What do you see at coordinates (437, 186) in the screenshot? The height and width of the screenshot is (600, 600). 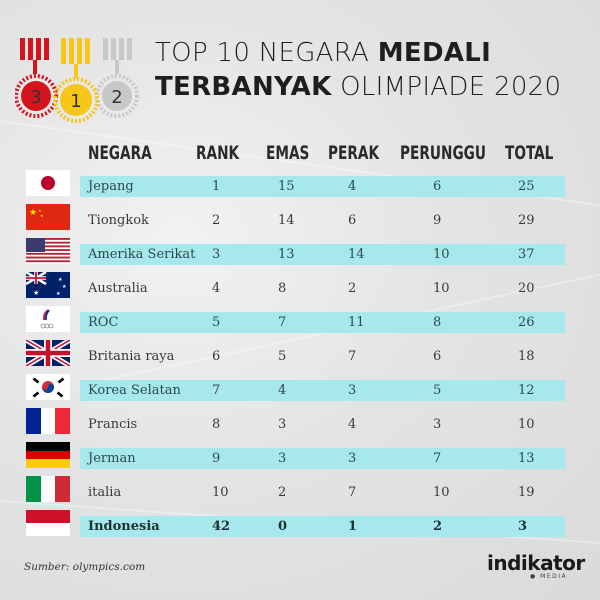 I see `cell-perunggu: 6` at bounding box center [437, 186].